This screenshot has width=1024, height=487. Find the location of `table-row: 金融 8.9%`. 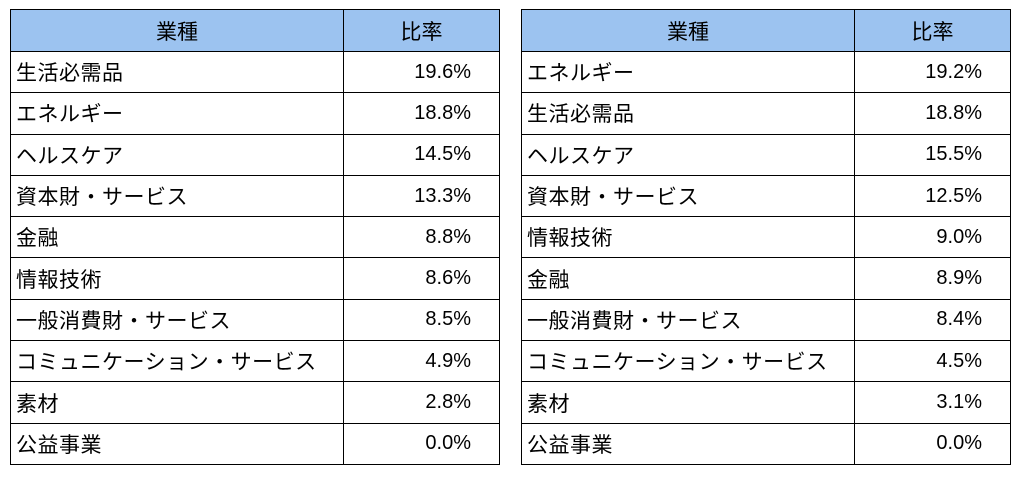

table-row: 金融 8.9% is located at coordinates (766, 278).